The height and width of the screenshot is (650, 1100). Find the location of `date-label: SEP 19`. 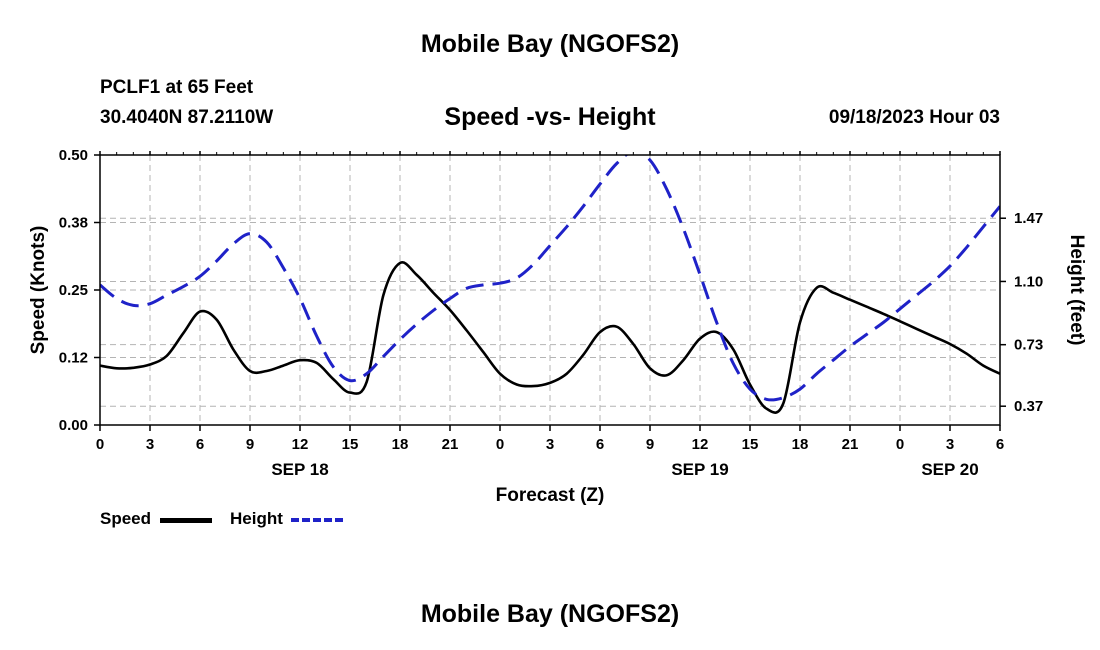

date-label: SEP 19 is located at coordinates (699, 469).